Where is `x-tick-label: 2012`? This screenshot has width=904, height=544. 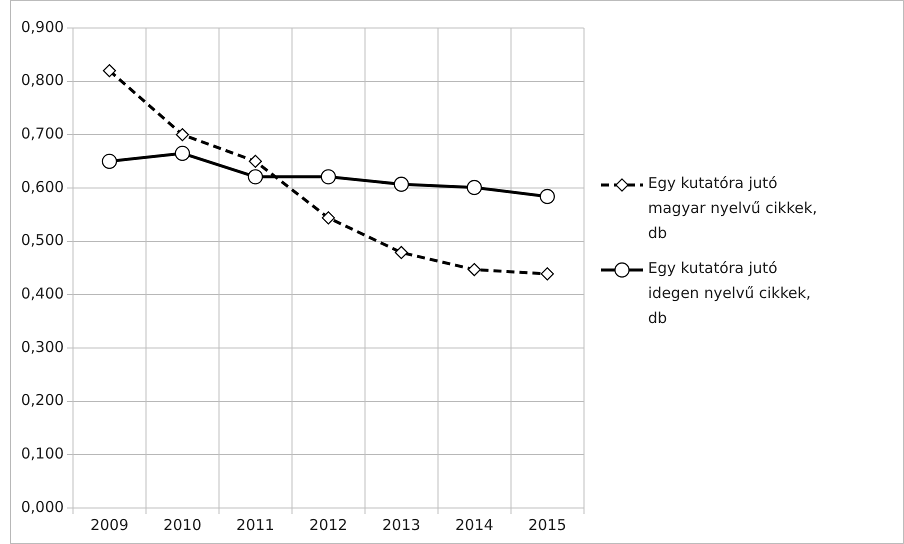
x-tick-label: 2012 is located at coordinates (328, 525).